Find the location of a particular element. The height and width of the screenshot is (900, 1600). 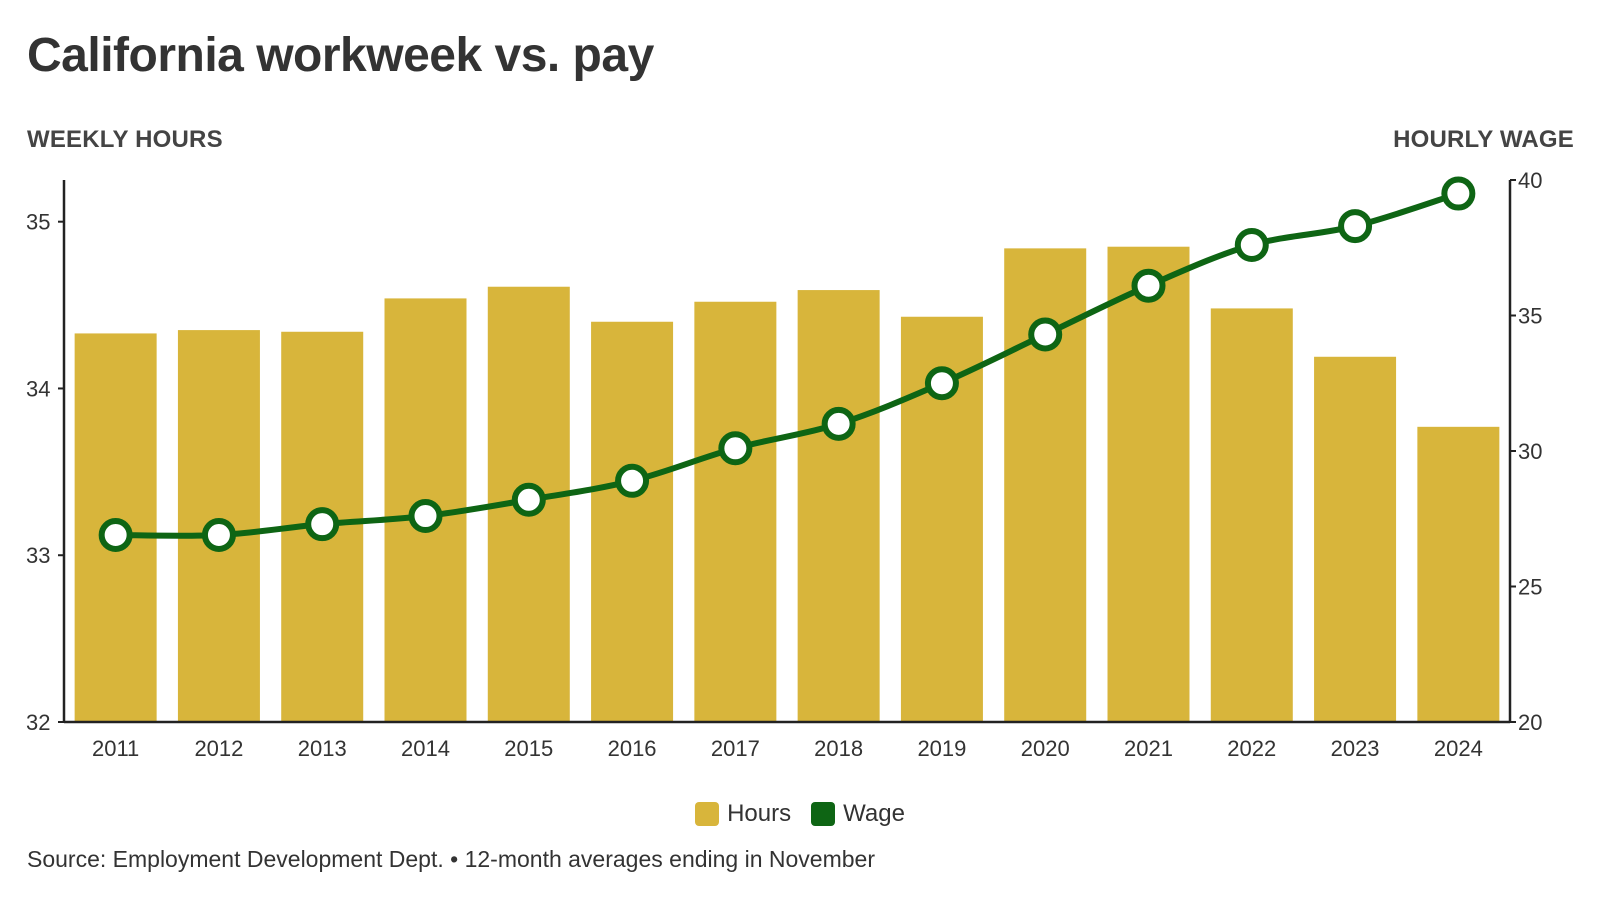

legend-item-hours: Hours is located at coordinates (743, 814).